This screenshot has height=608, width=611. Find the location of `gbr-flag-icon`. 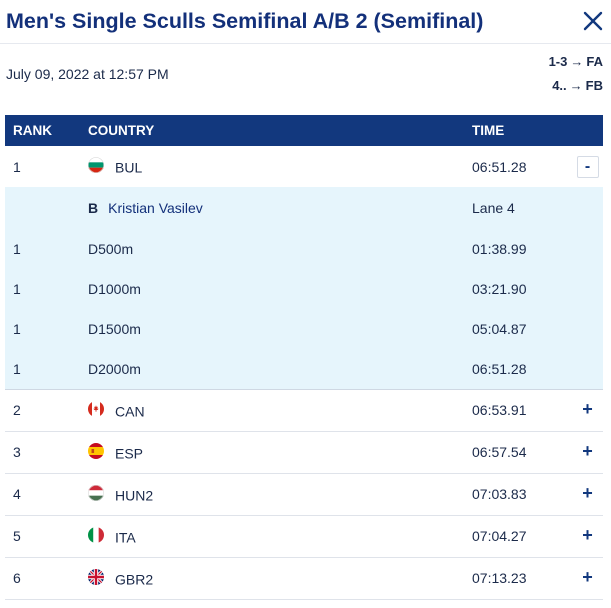

gbr-flag-icon is located at coordinates (96, 576).